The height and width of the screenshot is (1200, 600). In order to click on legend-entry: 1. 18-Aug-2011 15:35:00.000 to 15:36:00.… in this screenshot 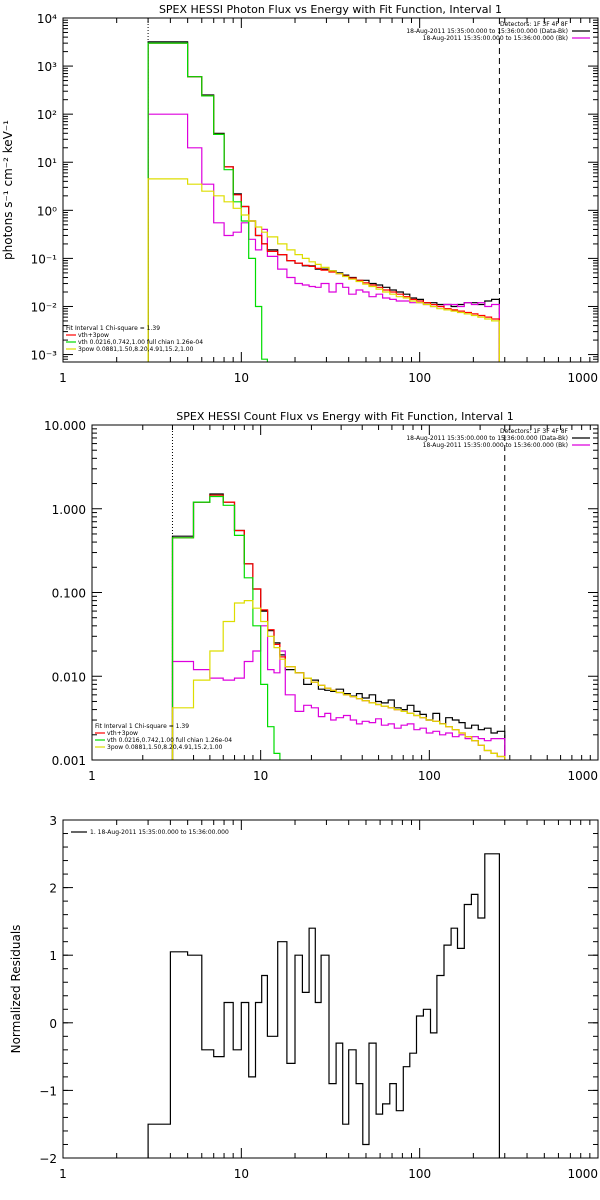, I will do `click(159, 832)`.